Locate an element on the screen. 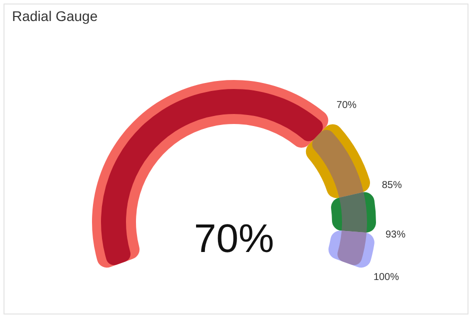  data-label: 70% is located at coordinates (346, 106).